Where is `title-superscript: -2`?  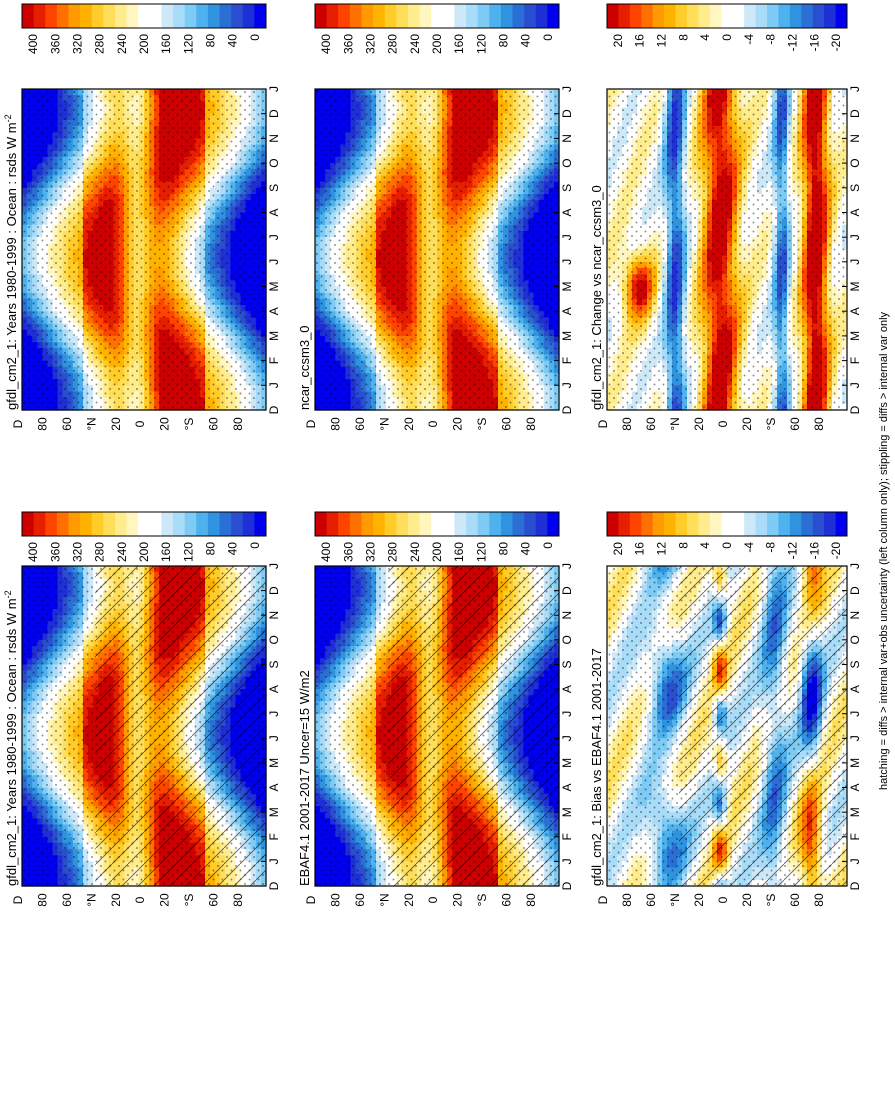 title-superscript: -2 is located at coordinates (8, 594).